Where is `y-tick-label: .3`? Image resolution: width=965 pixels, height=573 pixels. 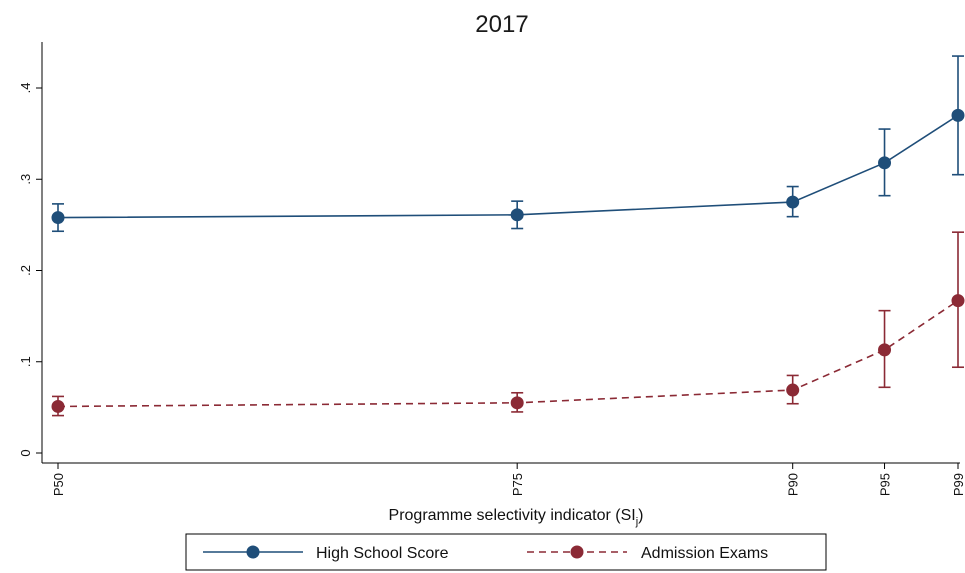 y-tick-label: .3 is located at coordinates (25, 179).